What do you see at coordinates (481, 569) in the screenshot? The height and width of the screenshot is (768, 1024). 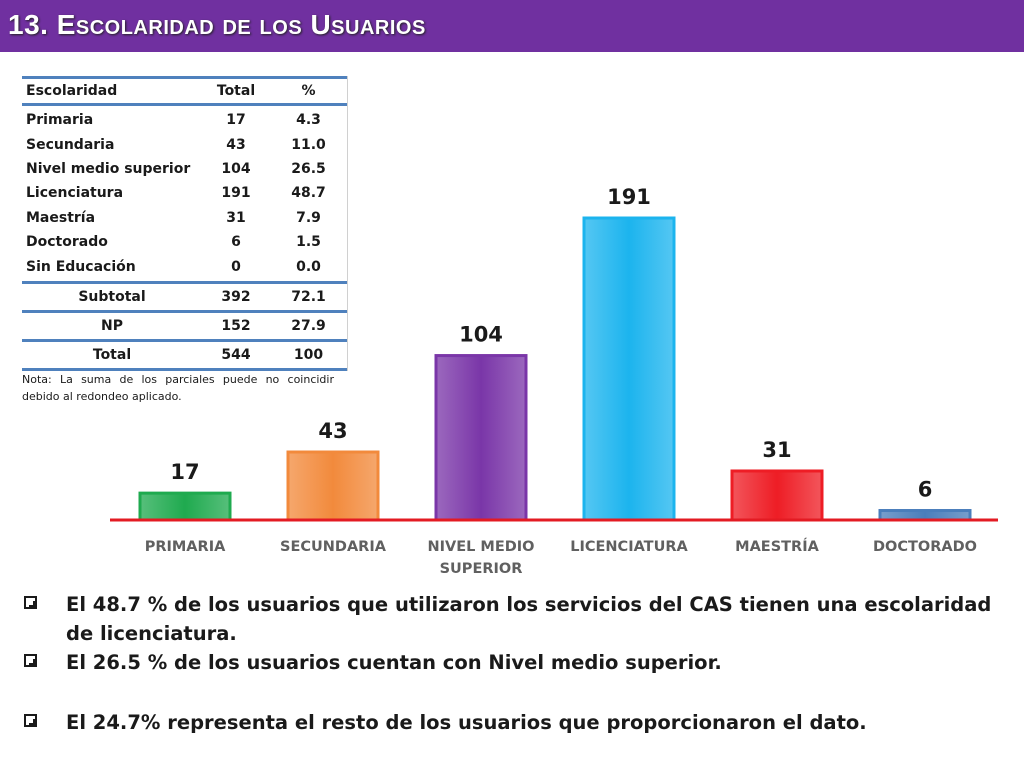 I see `category-tick-label: SUPERIOR` at bounding box center [481, 569].